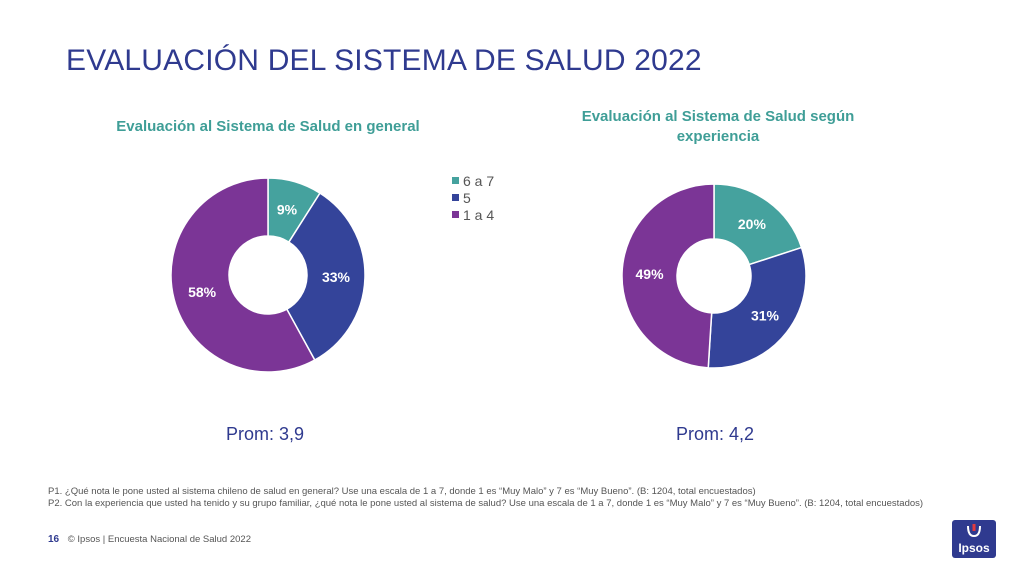 Image resolution: width=1024 pixels, height=576 pixels. Describe the element at coordinates (384, 60) in the screenshot. I see `page-title: EVALUACIÓN DEL SISTEMA DE SALUD 2022` at that location.